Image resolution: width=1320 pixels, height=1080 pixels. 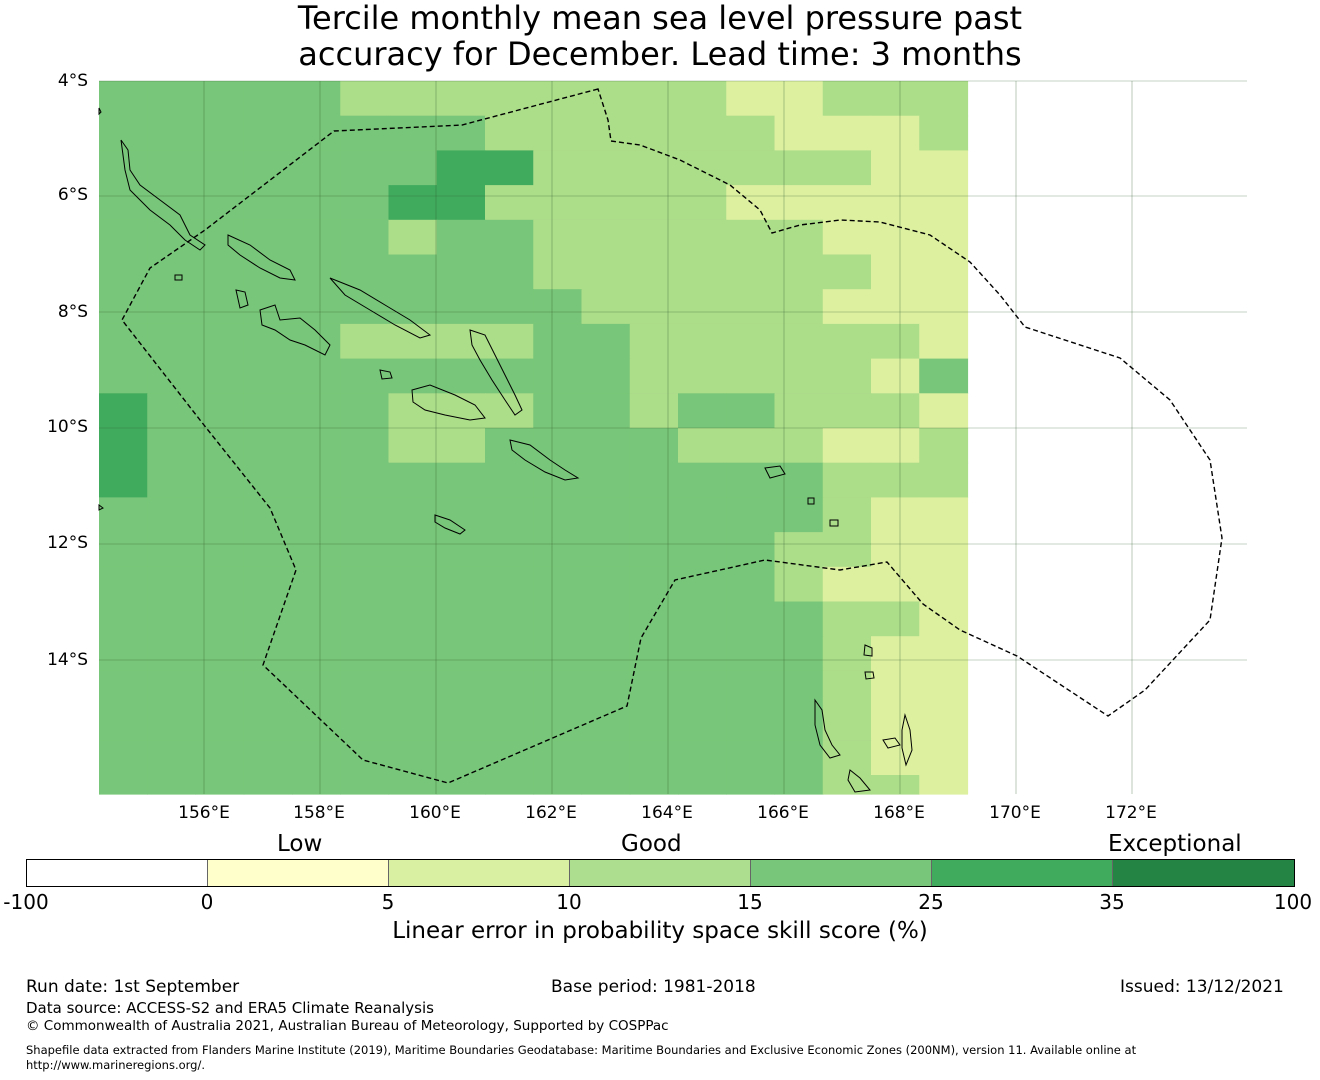 I want to click on category-label-low: Low, so click(x=300, y=844).